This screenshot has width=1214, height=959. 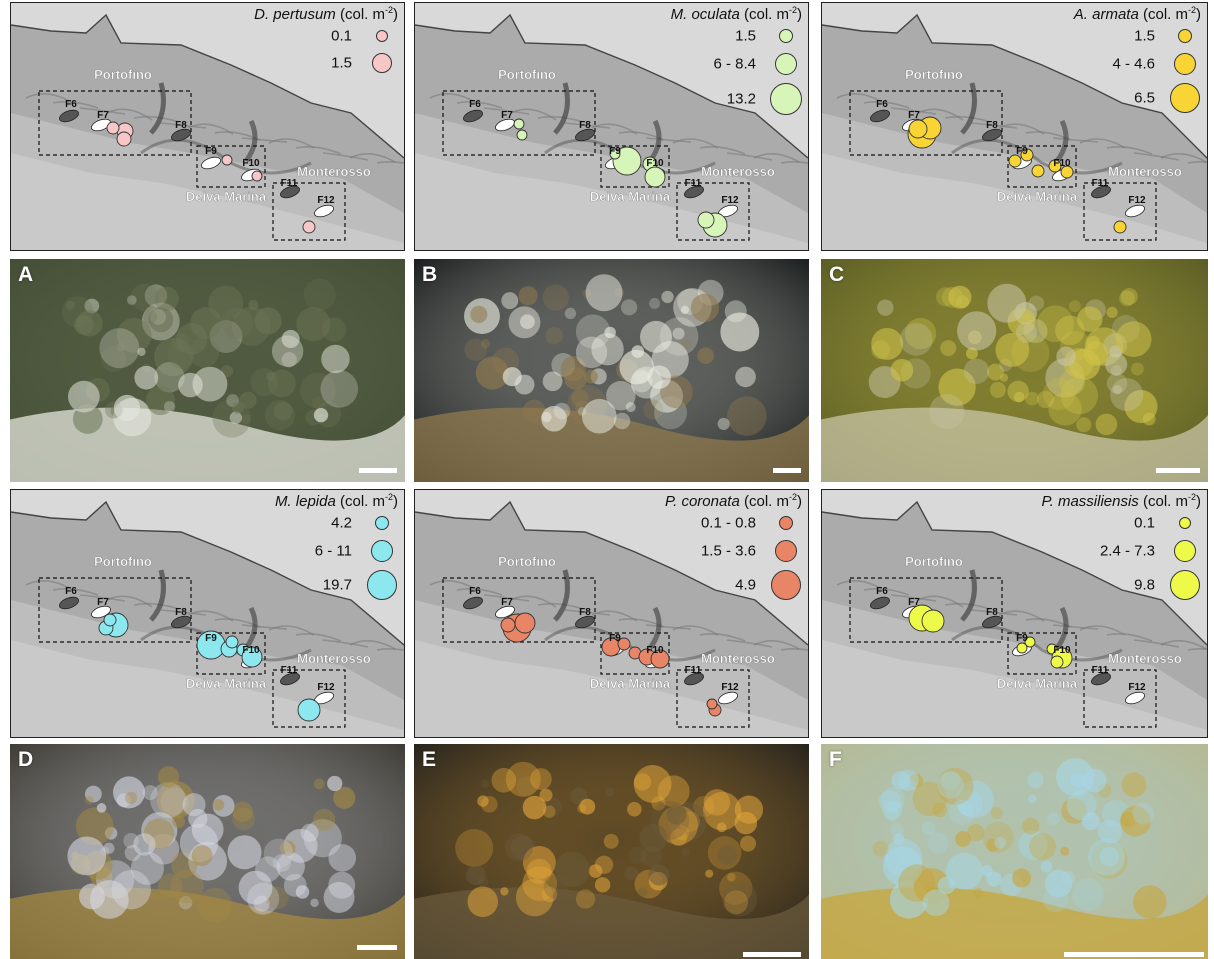 I want to click on legend-title: A. armata (col. m-2), so click(x=1137, y=14).